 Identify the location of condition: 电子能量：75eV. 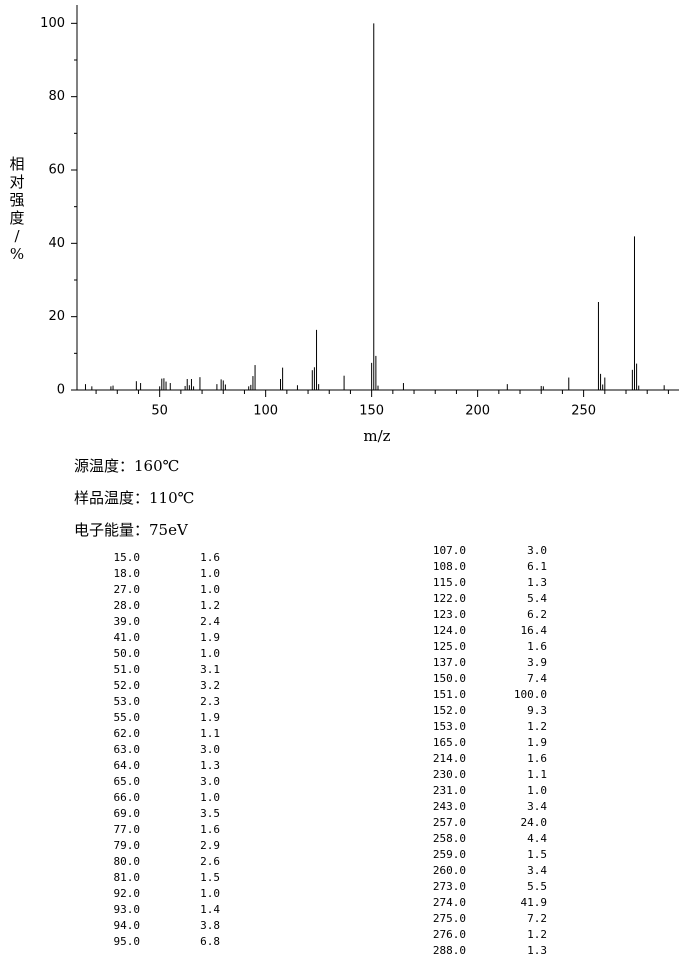
(131, 530).